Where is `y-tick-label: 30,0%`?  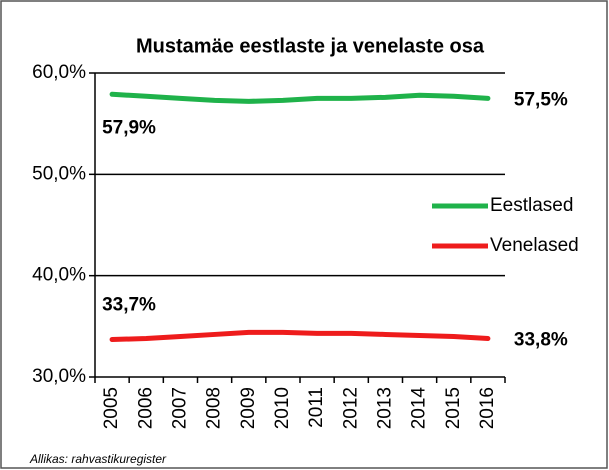
y-tick-label: 30,0% is located at coordinates (59, 376).